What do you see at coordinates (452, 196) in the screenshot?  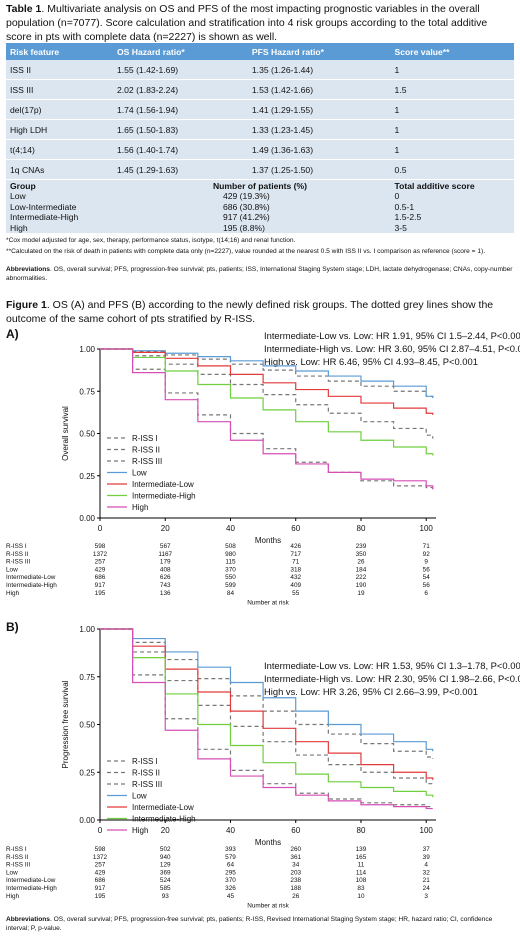 I see `group-cell: 0` at bounding box center [452, 196].